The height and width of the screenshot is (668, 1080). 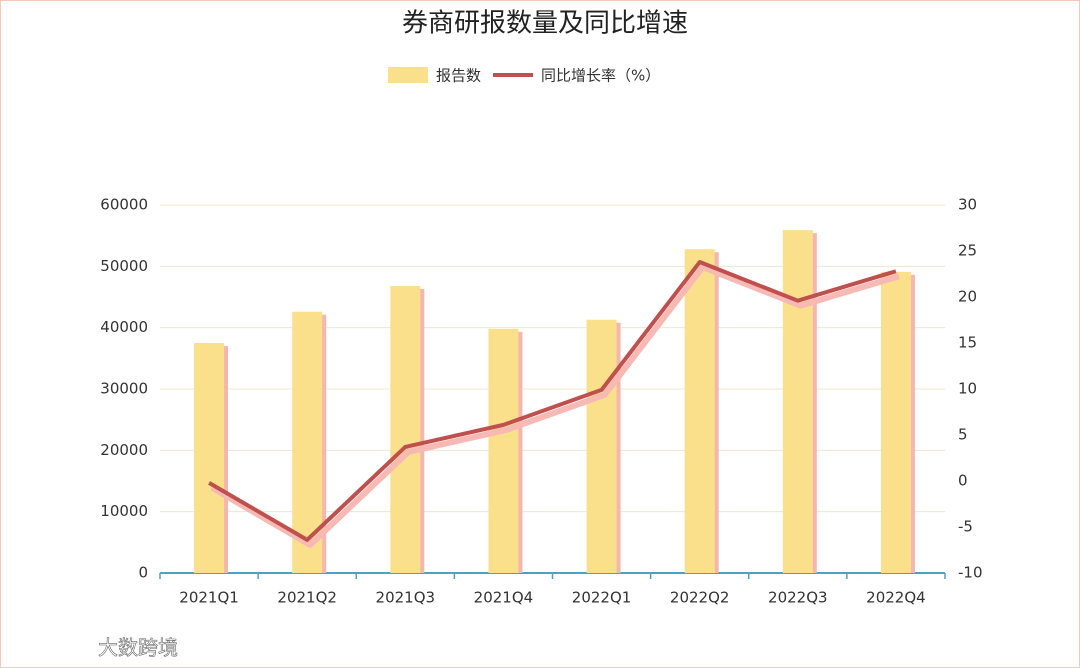 What do you see at coordinates (124, 511) in the screenshot?
I see `y-tick-label: 10000` at bounding box center [124, 511].